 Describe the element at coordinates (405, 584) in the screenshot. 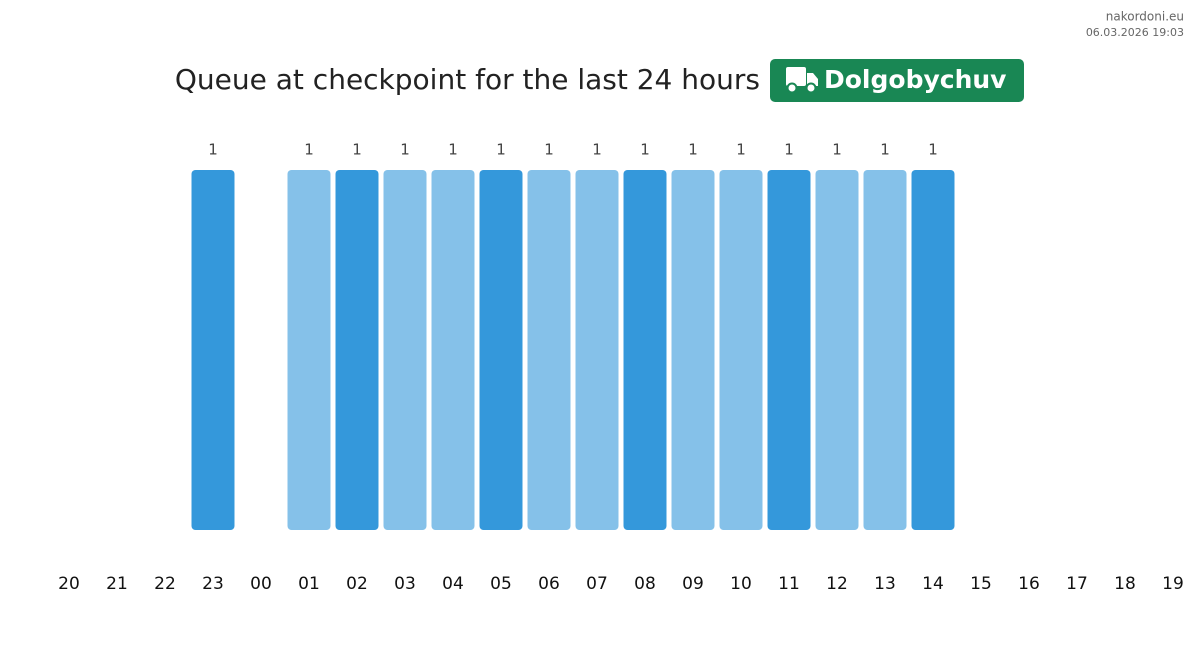

I see `x-tick-label: 03` at that location.